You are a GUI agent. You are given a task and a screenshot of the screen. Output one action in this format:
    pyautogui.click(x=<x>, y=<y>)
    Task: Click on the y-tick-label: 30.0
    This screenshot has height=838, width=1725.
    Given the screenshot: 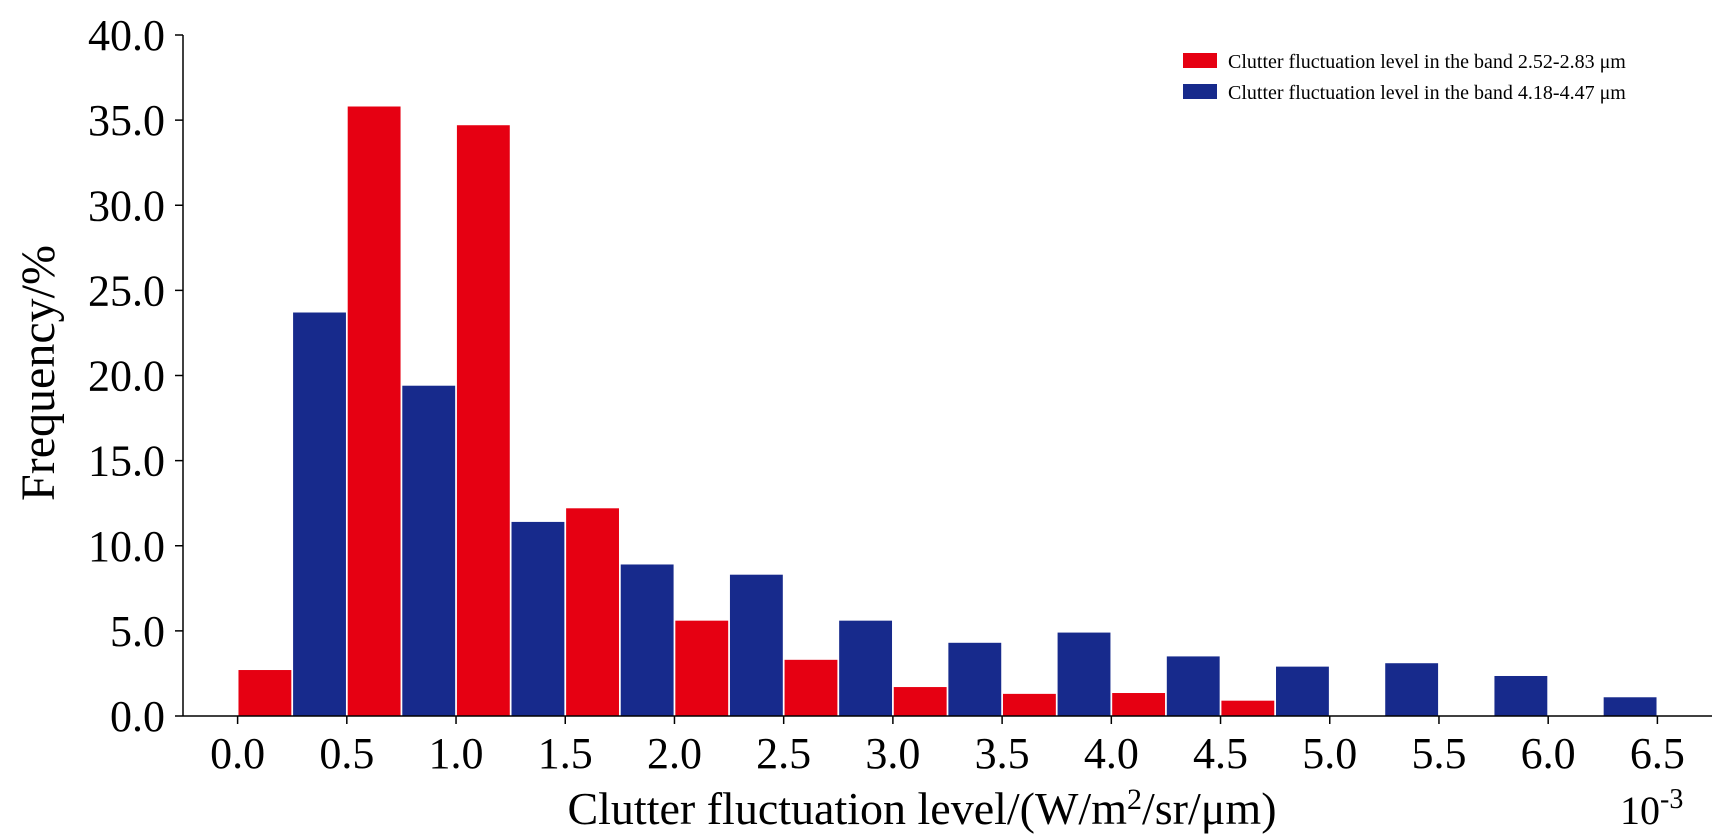 What is the action you would take?
    pyautogui.click(x=126, y=205)
    